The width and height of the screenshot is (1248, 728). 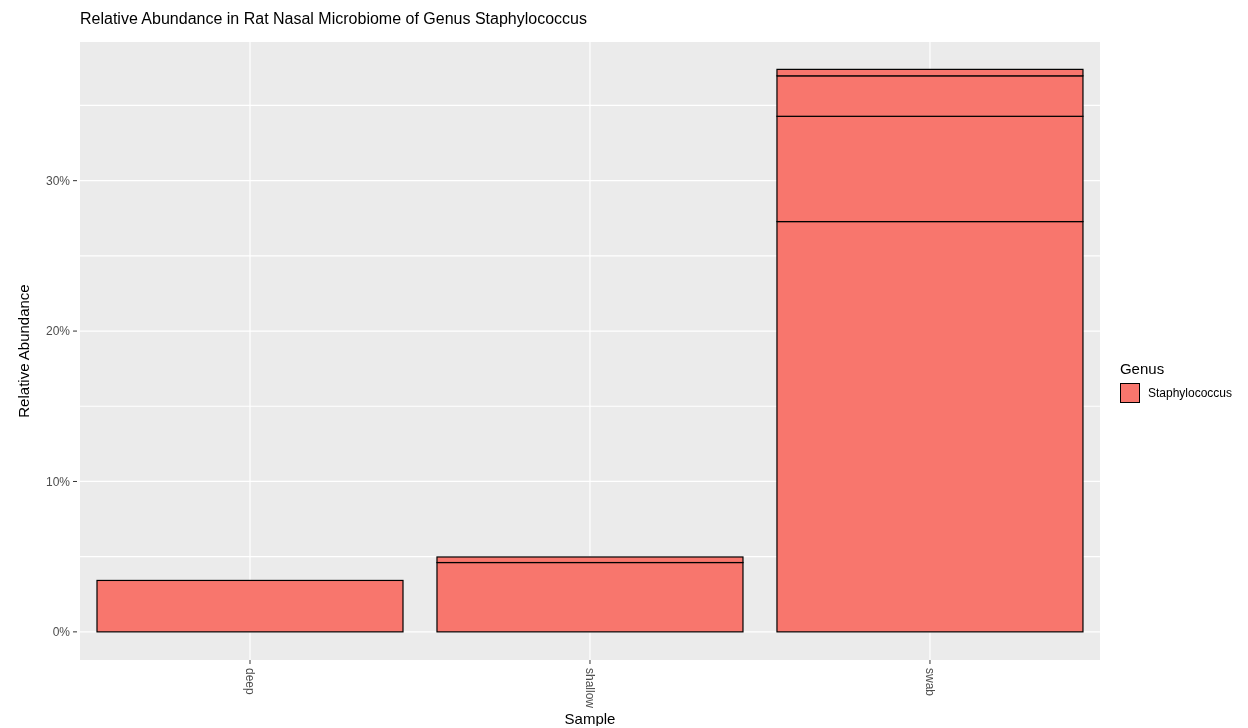 I want to click on y-tick-label: 30%, so click(x=58, y=180).